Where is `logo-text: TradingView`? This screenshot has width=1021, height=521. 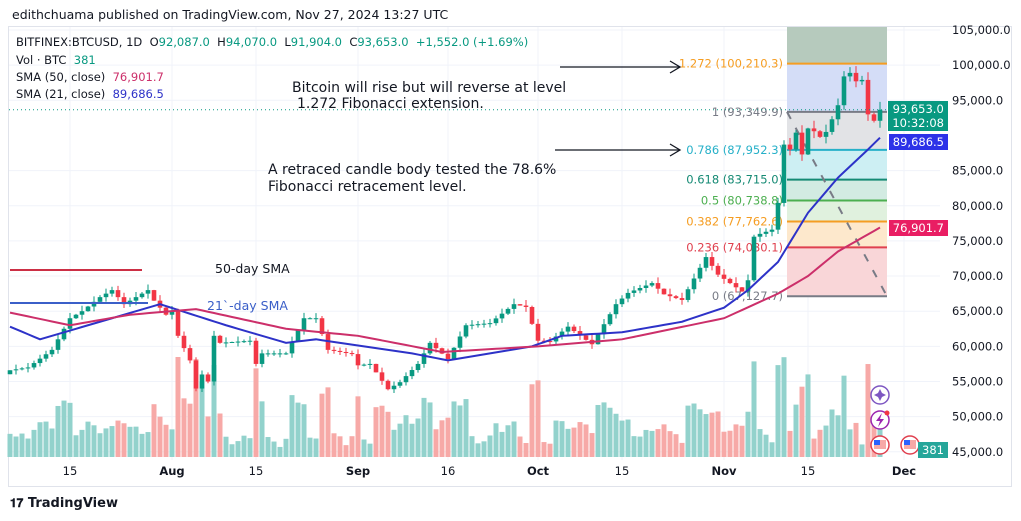
logo-text: TradingView is located at coordinates (72, 503).